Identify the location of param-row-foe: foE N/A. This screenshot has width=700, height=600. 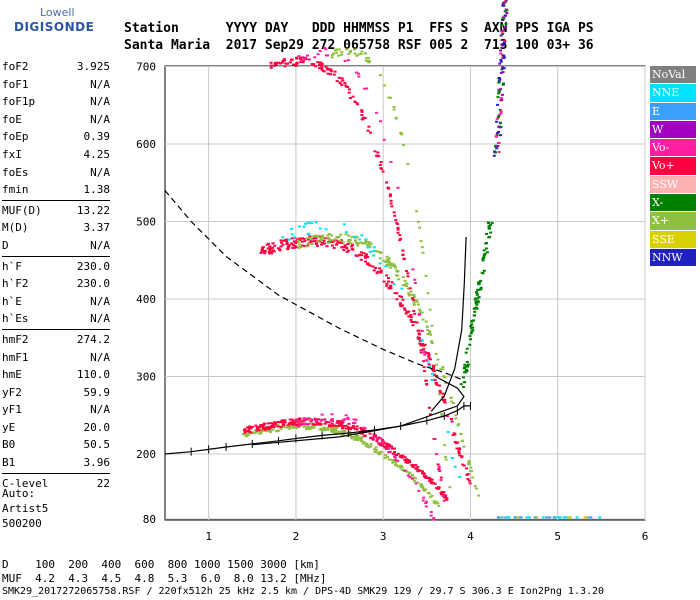
(56, 120).